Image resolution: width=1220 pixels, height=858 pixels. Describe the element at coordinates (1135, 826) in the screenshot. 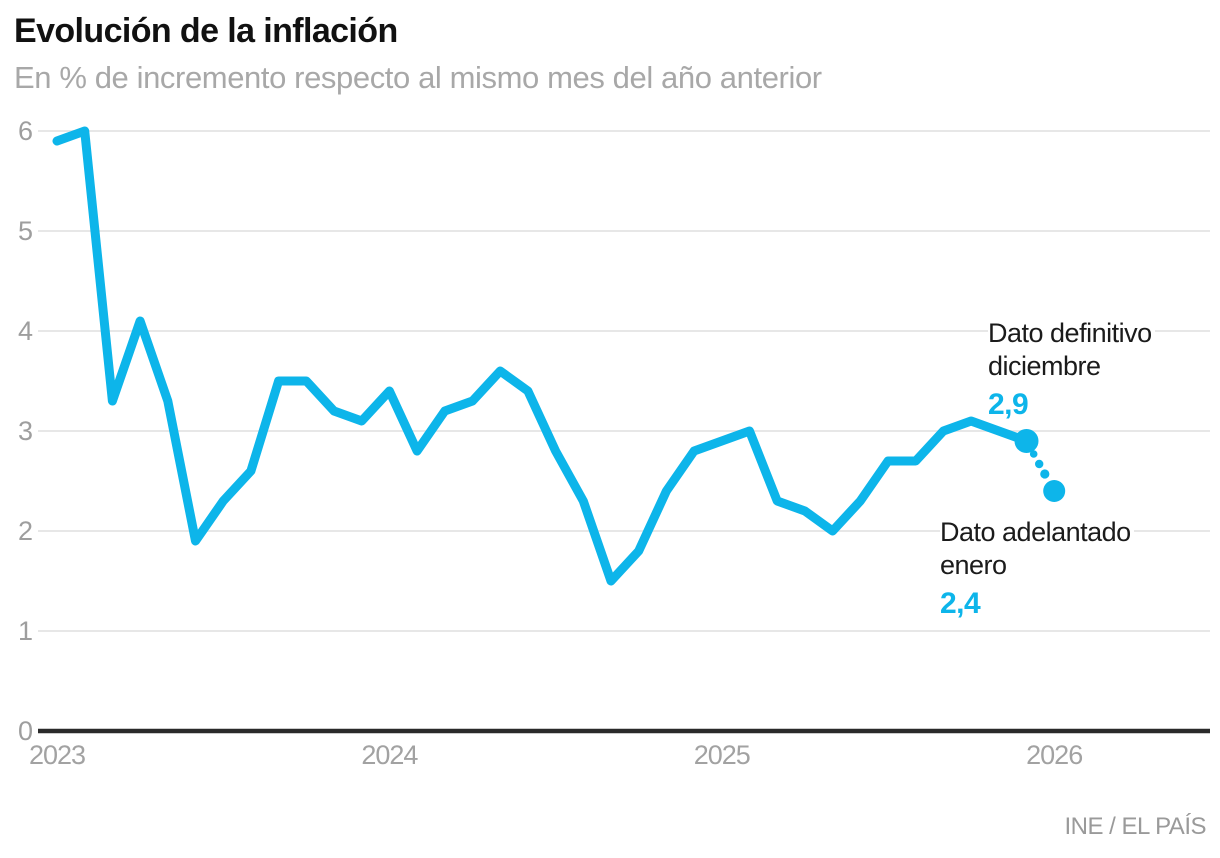

I see `source-credit: INE / EL PAÍS` at that location.